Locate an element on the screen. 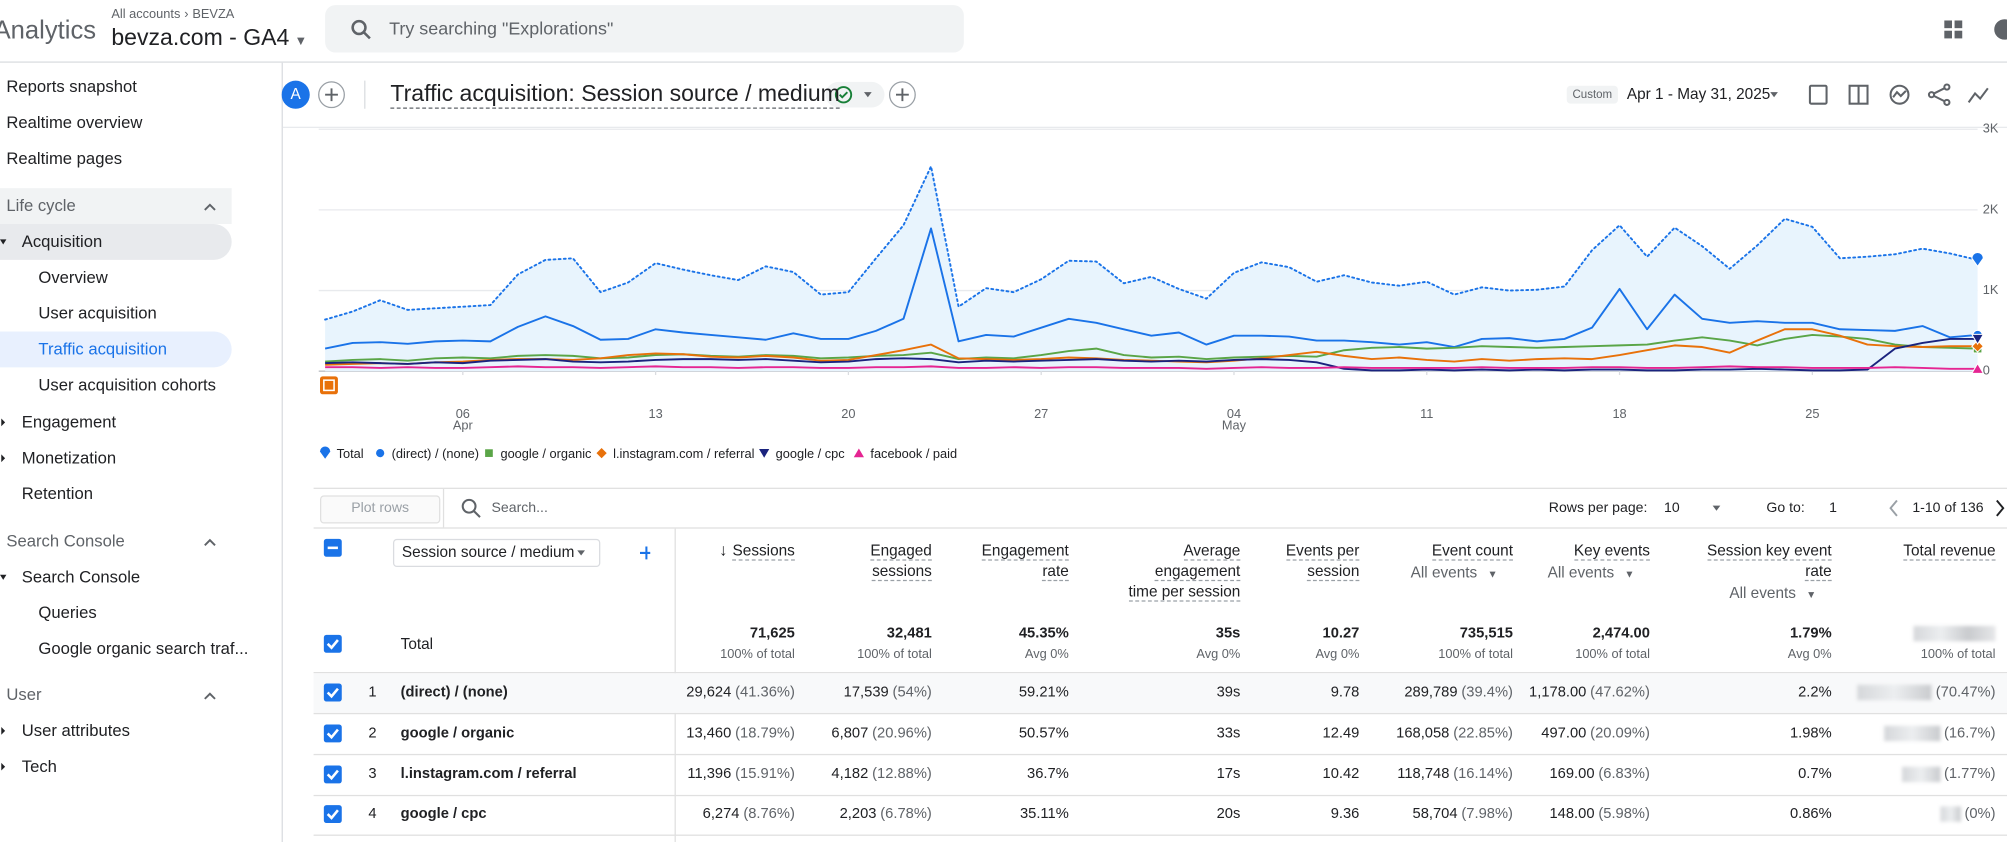 This screenshot has height=842, width=2007. column-label: Events per session is located at coordinates (1322, 561).